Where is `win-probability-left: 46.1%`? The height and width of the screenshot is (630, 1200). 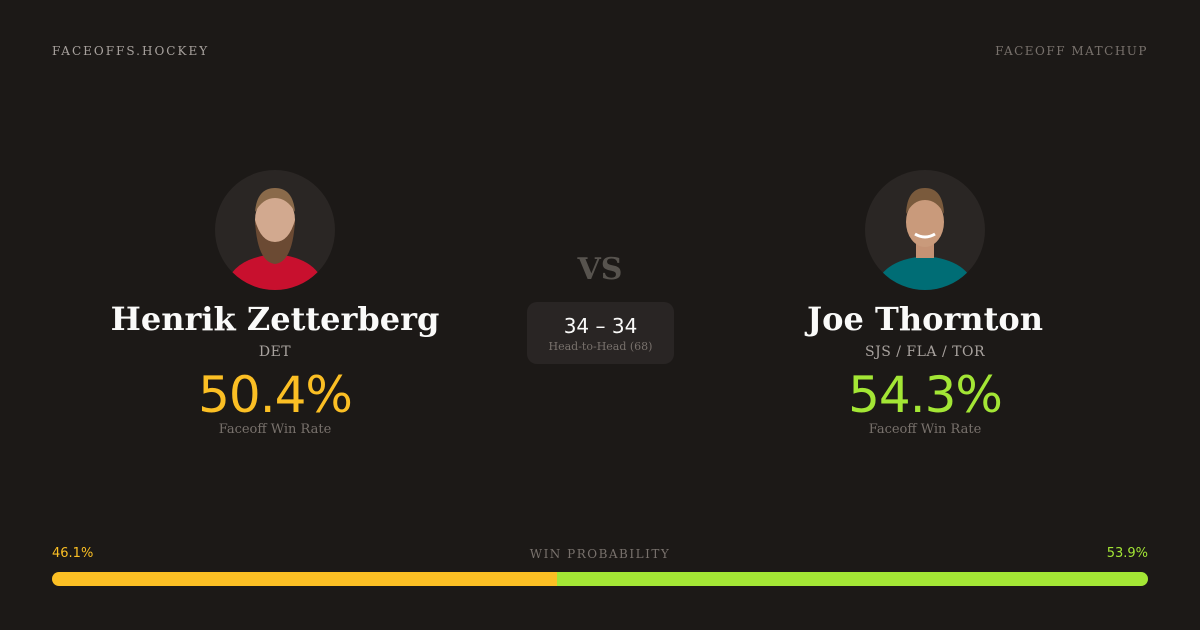
win-probability-left: 46.1% is located at coordinates (73, 553).